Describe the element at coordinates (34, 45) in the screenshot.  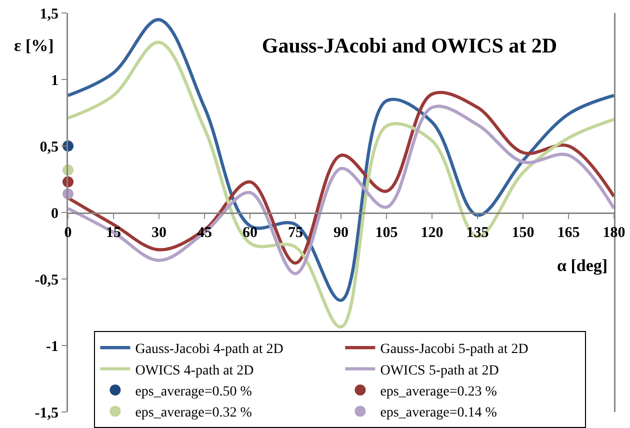
I see `y-axis-title: ε [%]` at that location.